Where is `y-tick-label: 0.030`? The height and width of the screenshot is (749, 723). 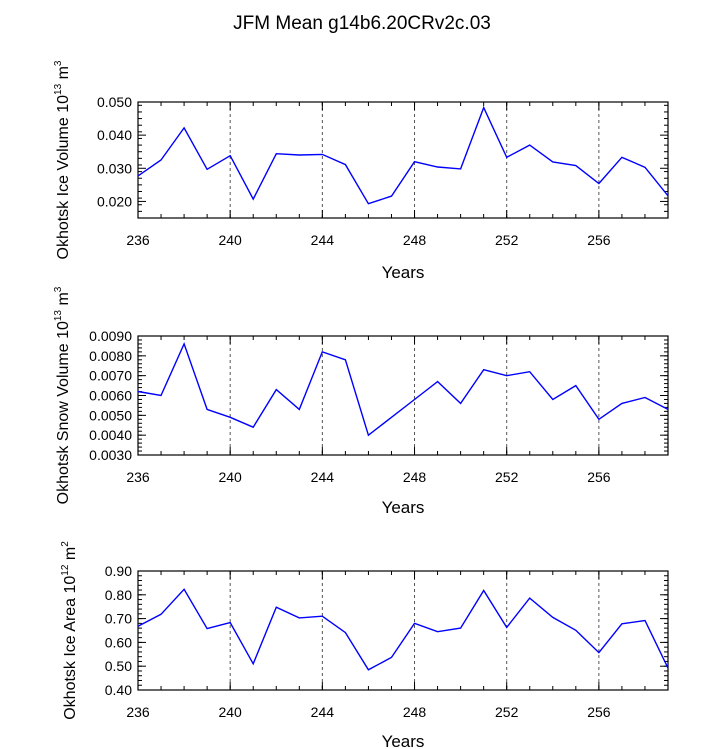
y-tick-label: 0.030 is located at coordinates (114, 168).